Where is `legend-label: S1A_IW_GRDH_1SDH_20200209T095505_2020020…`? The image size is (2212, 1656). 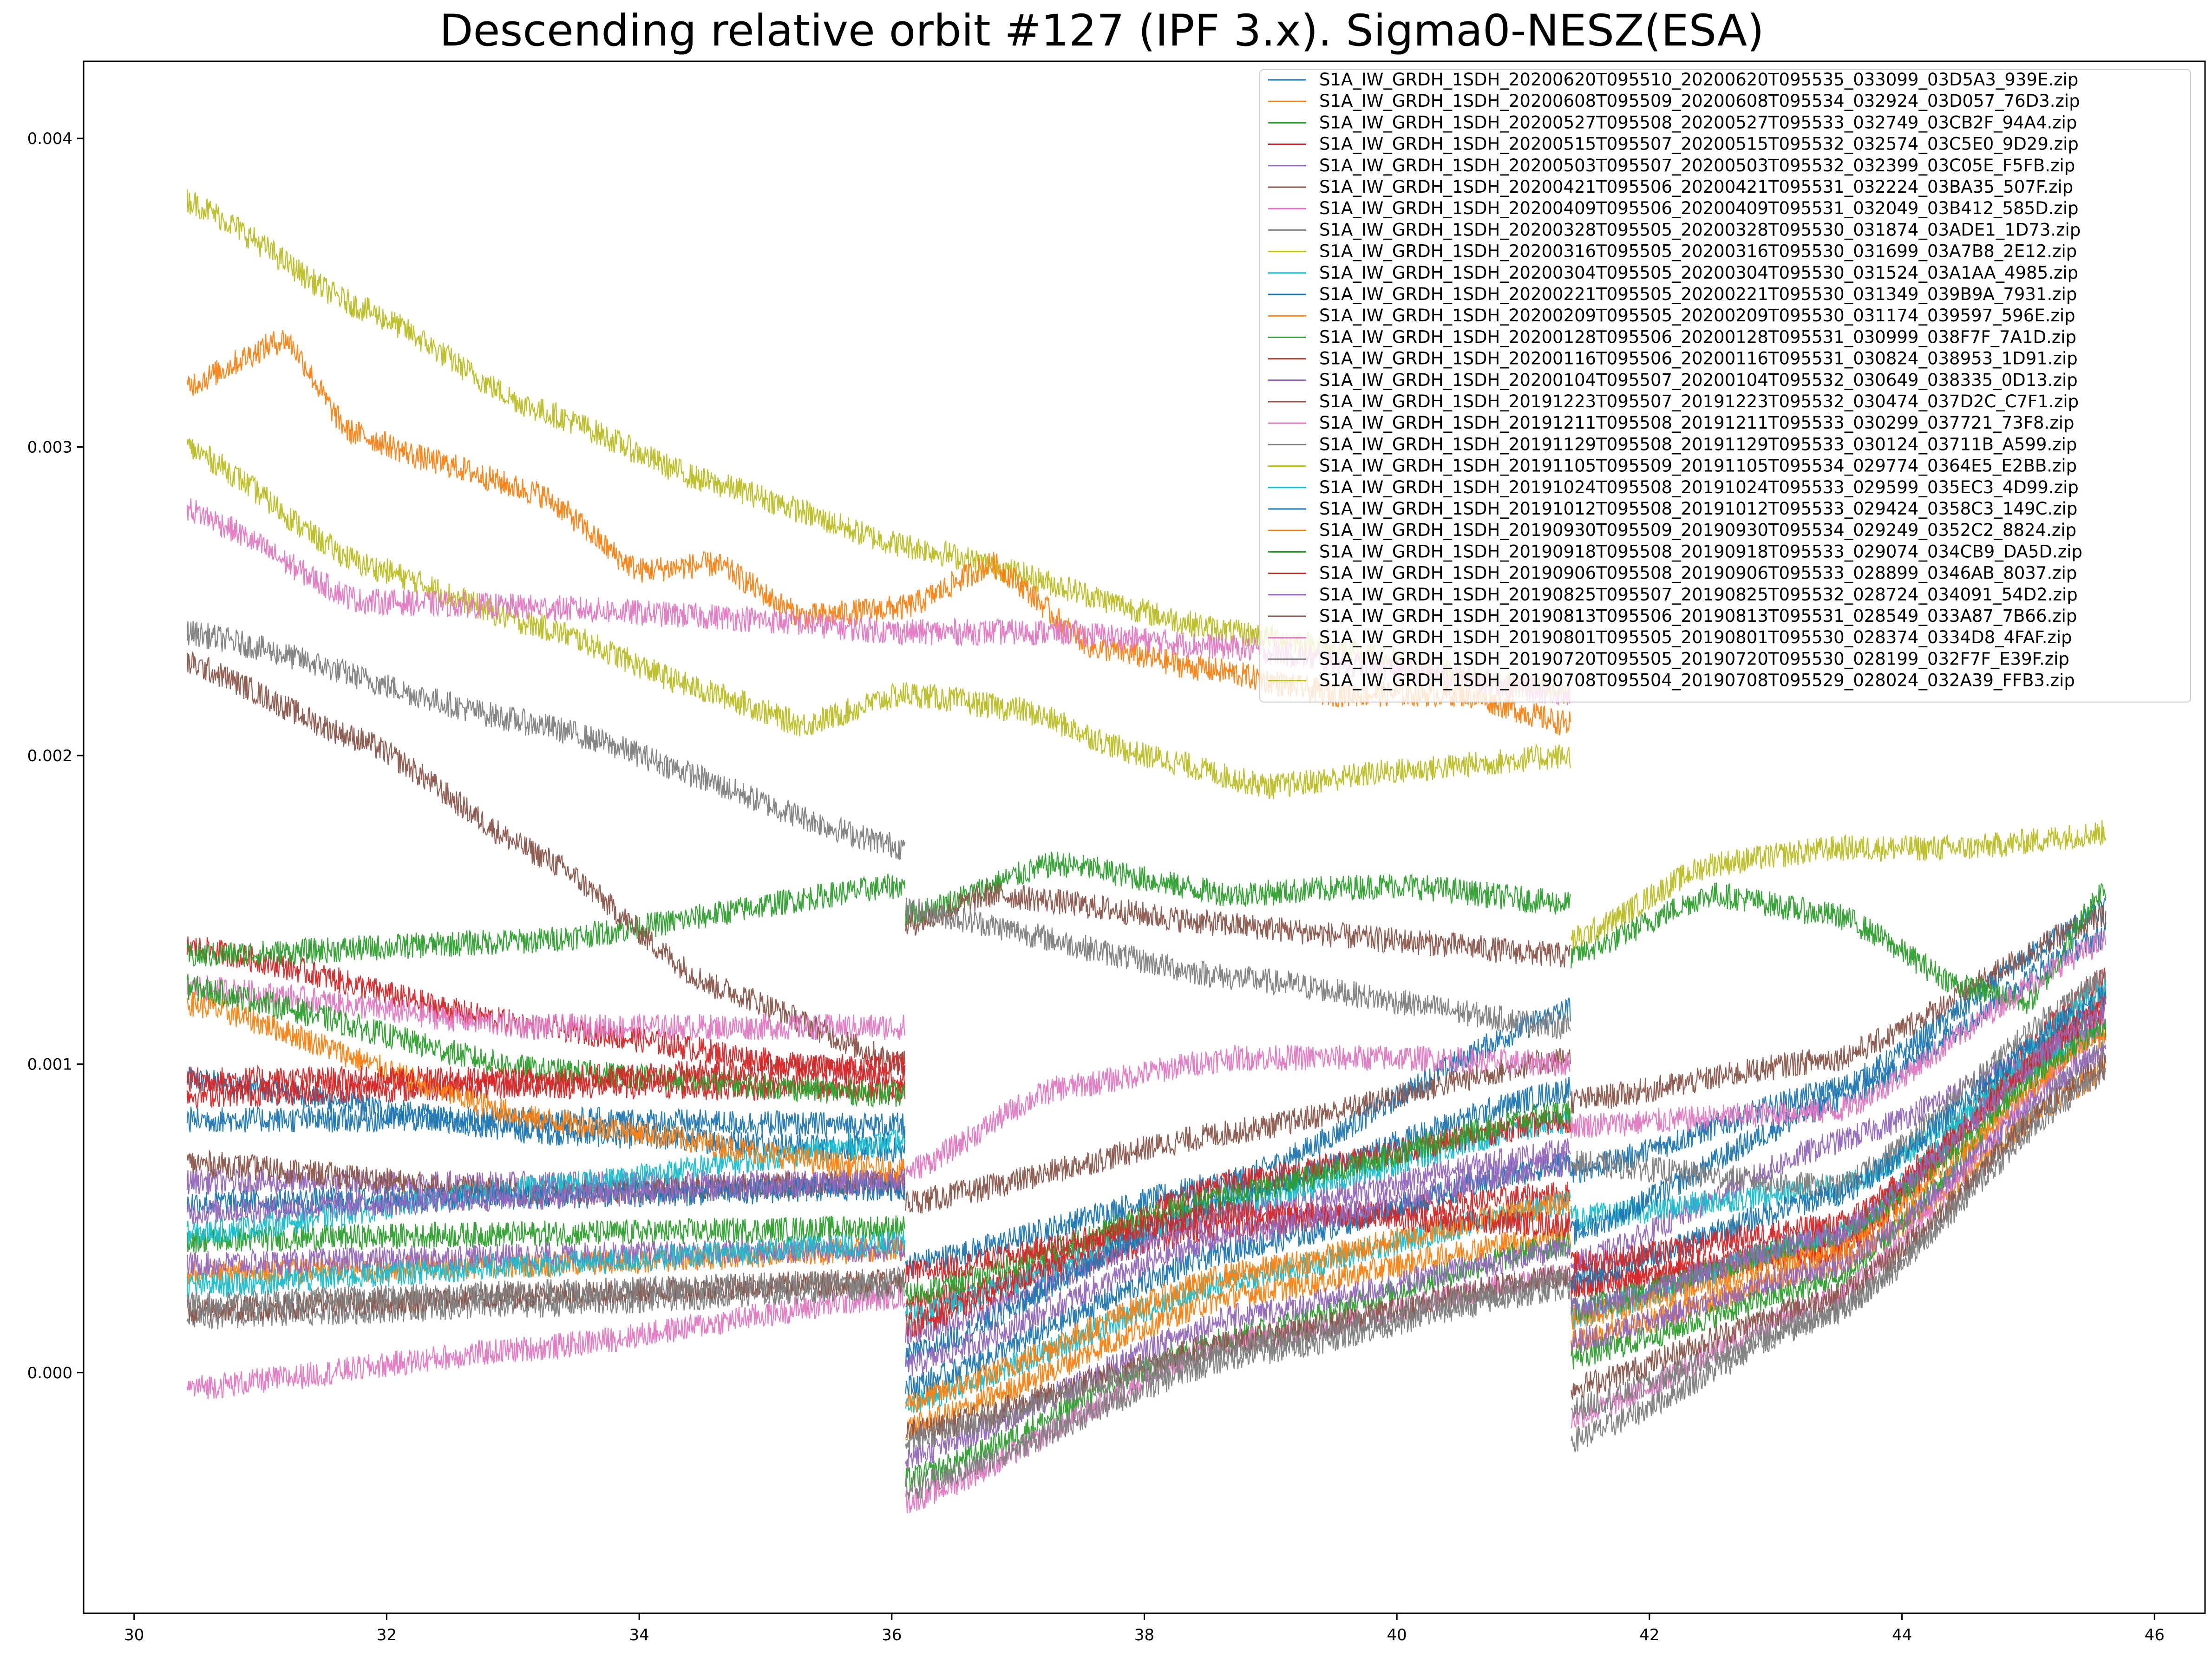 legend-label: S1A_IW_GRDH_1SDH_20200209T095505_2020020… is located at coordinates (1697, 316).